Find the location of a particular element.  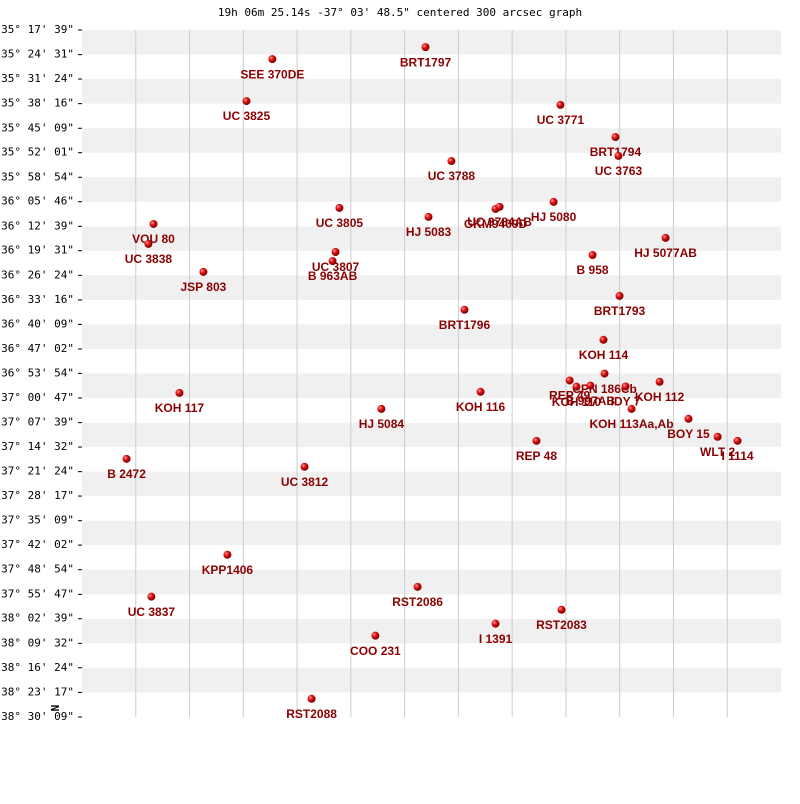

star-label: RST2088 is located at coordinates (311, 714).